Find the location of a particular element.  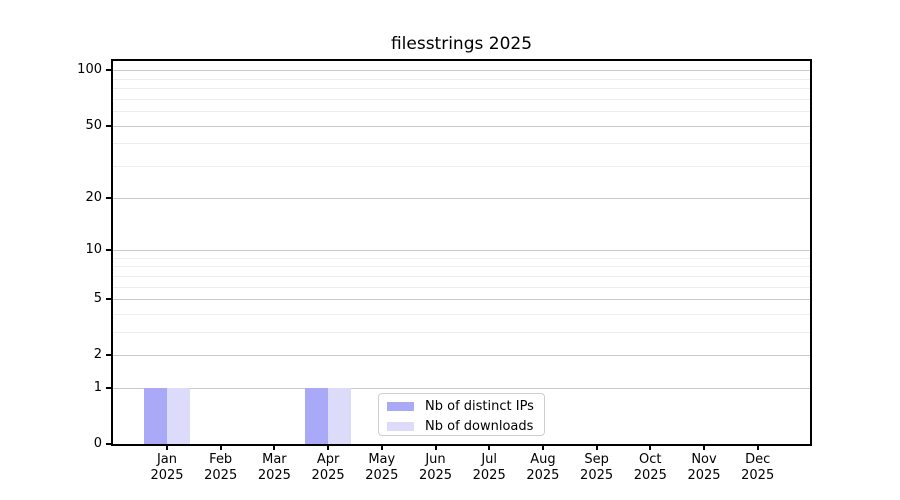

x-tick-label: Jan 2025 is located at coordinates (167, 468).